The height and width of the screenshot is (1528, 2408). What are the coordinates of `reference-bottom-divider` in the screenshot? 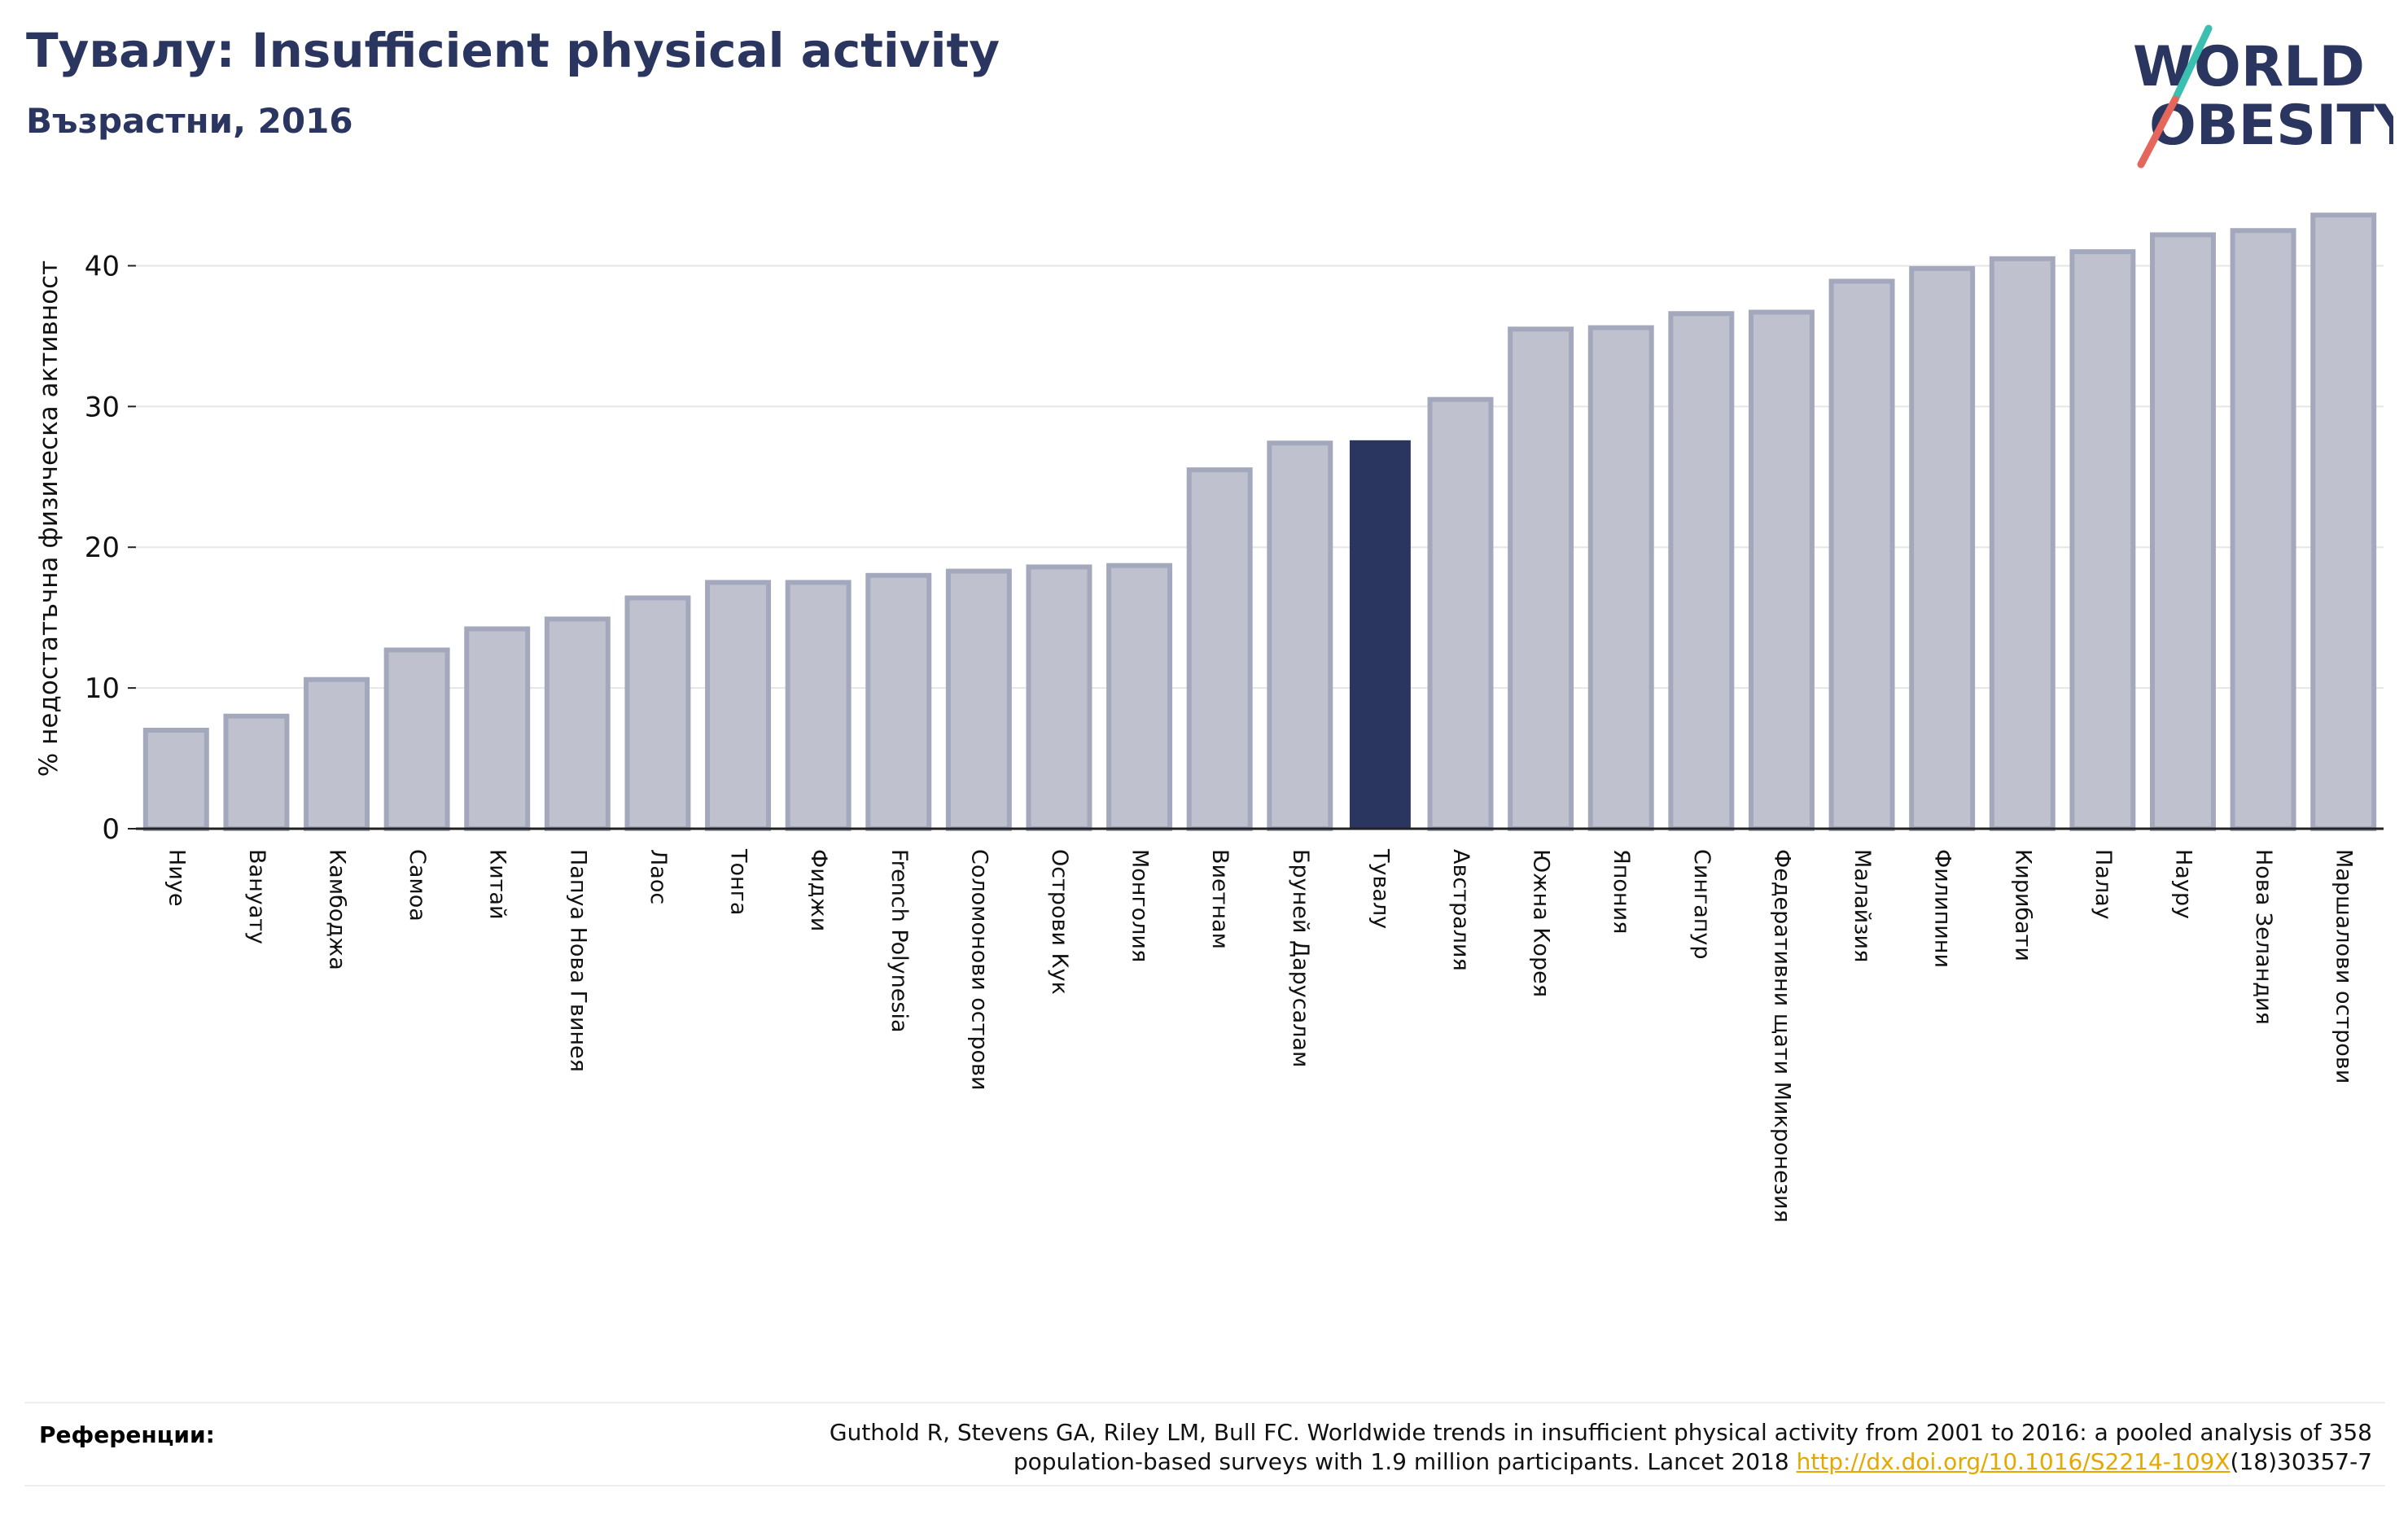 It's located at (1204, 1485).